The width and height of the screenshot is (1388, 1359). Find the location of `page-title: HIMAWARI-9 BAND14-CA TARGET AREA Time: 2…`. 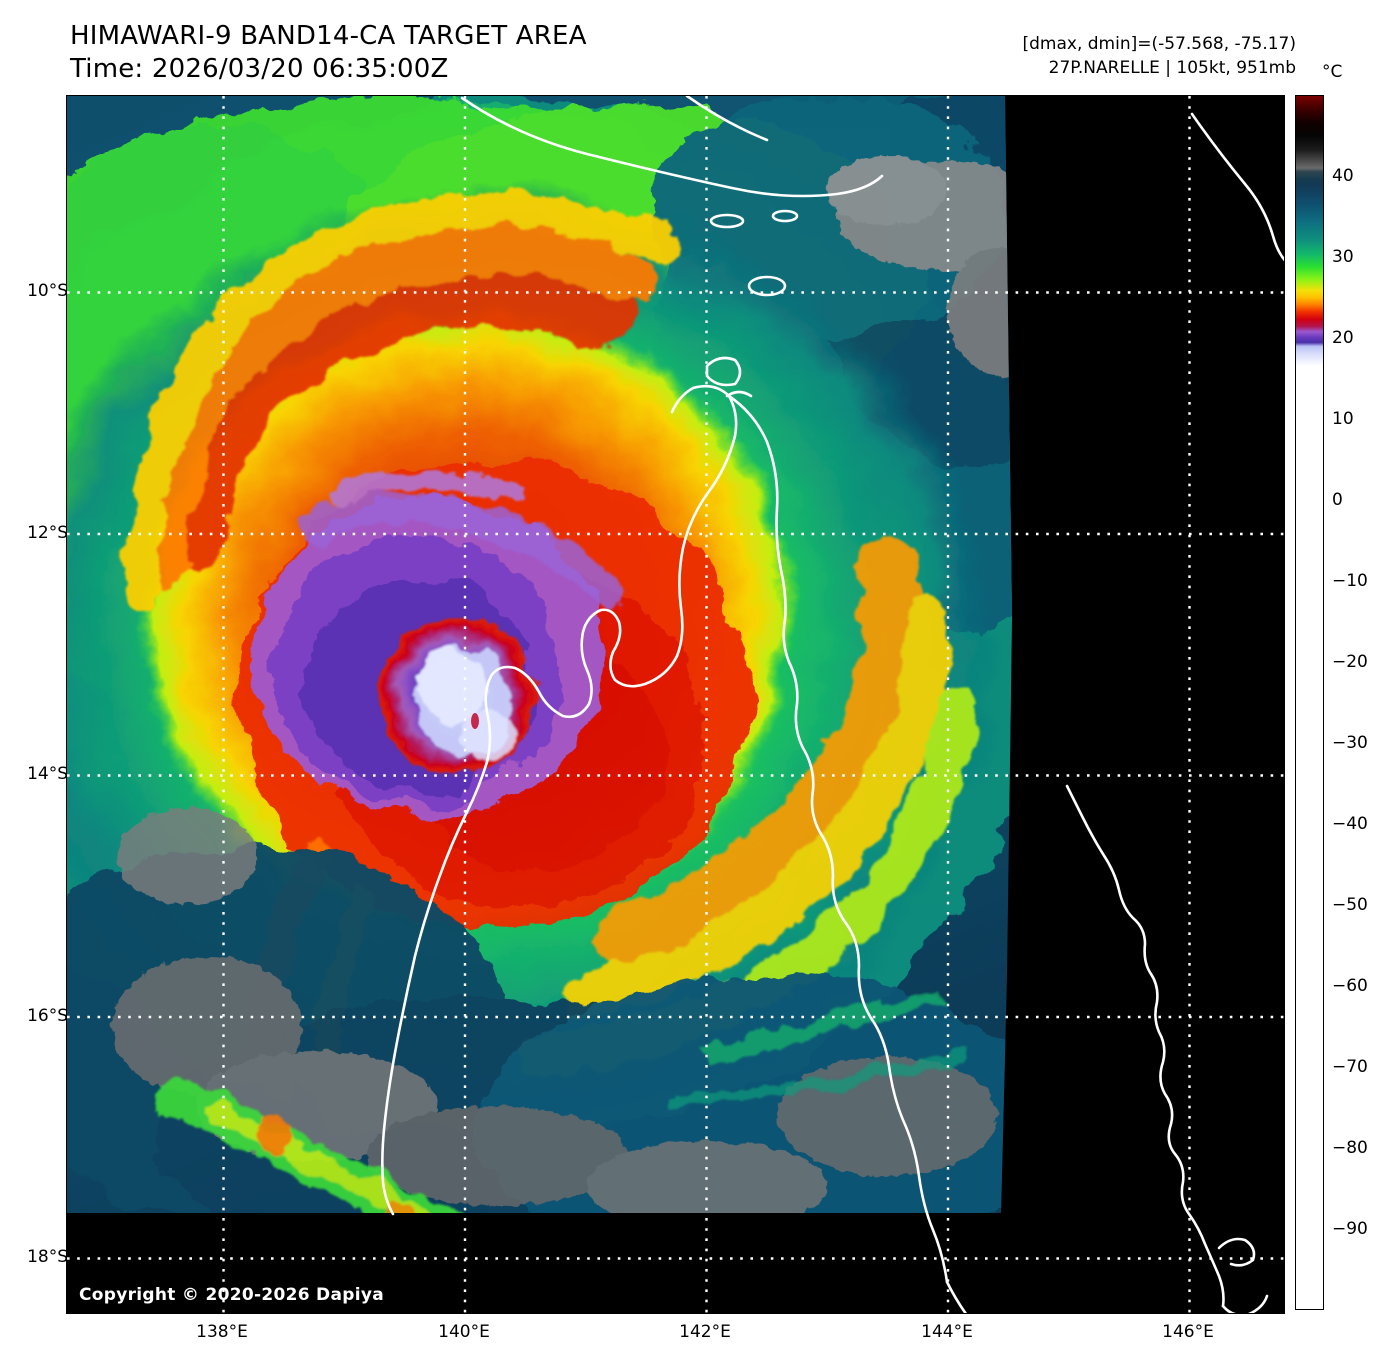

page-title: HIMAWARI-9 BAND14-CA TARGET AREA Time: 2… is located at coordinates (328, 53).